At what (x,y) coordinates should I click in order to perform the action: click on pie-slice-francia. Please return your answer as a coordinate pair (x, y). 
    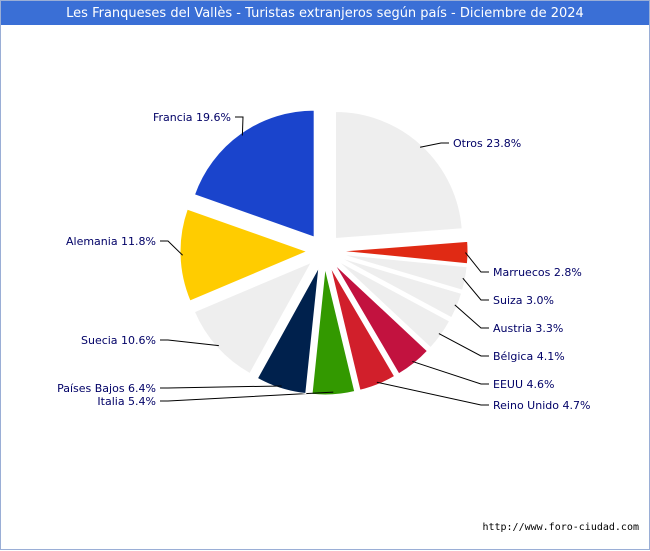
    Looking at the image, I should click on (254, 173).